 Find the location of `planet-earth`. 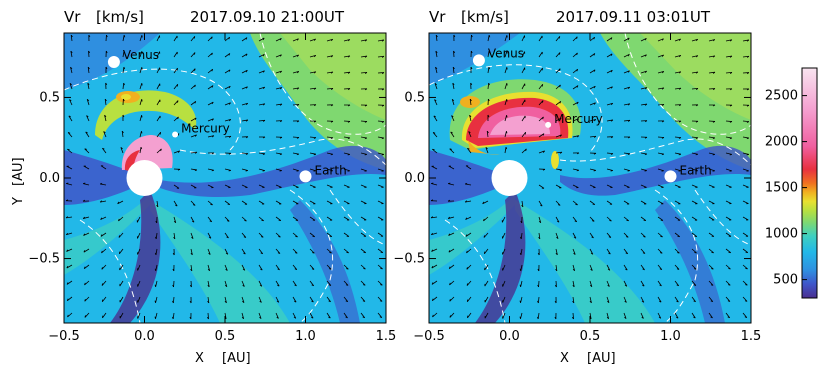

planet-earth is located at coordinates (305, 176).